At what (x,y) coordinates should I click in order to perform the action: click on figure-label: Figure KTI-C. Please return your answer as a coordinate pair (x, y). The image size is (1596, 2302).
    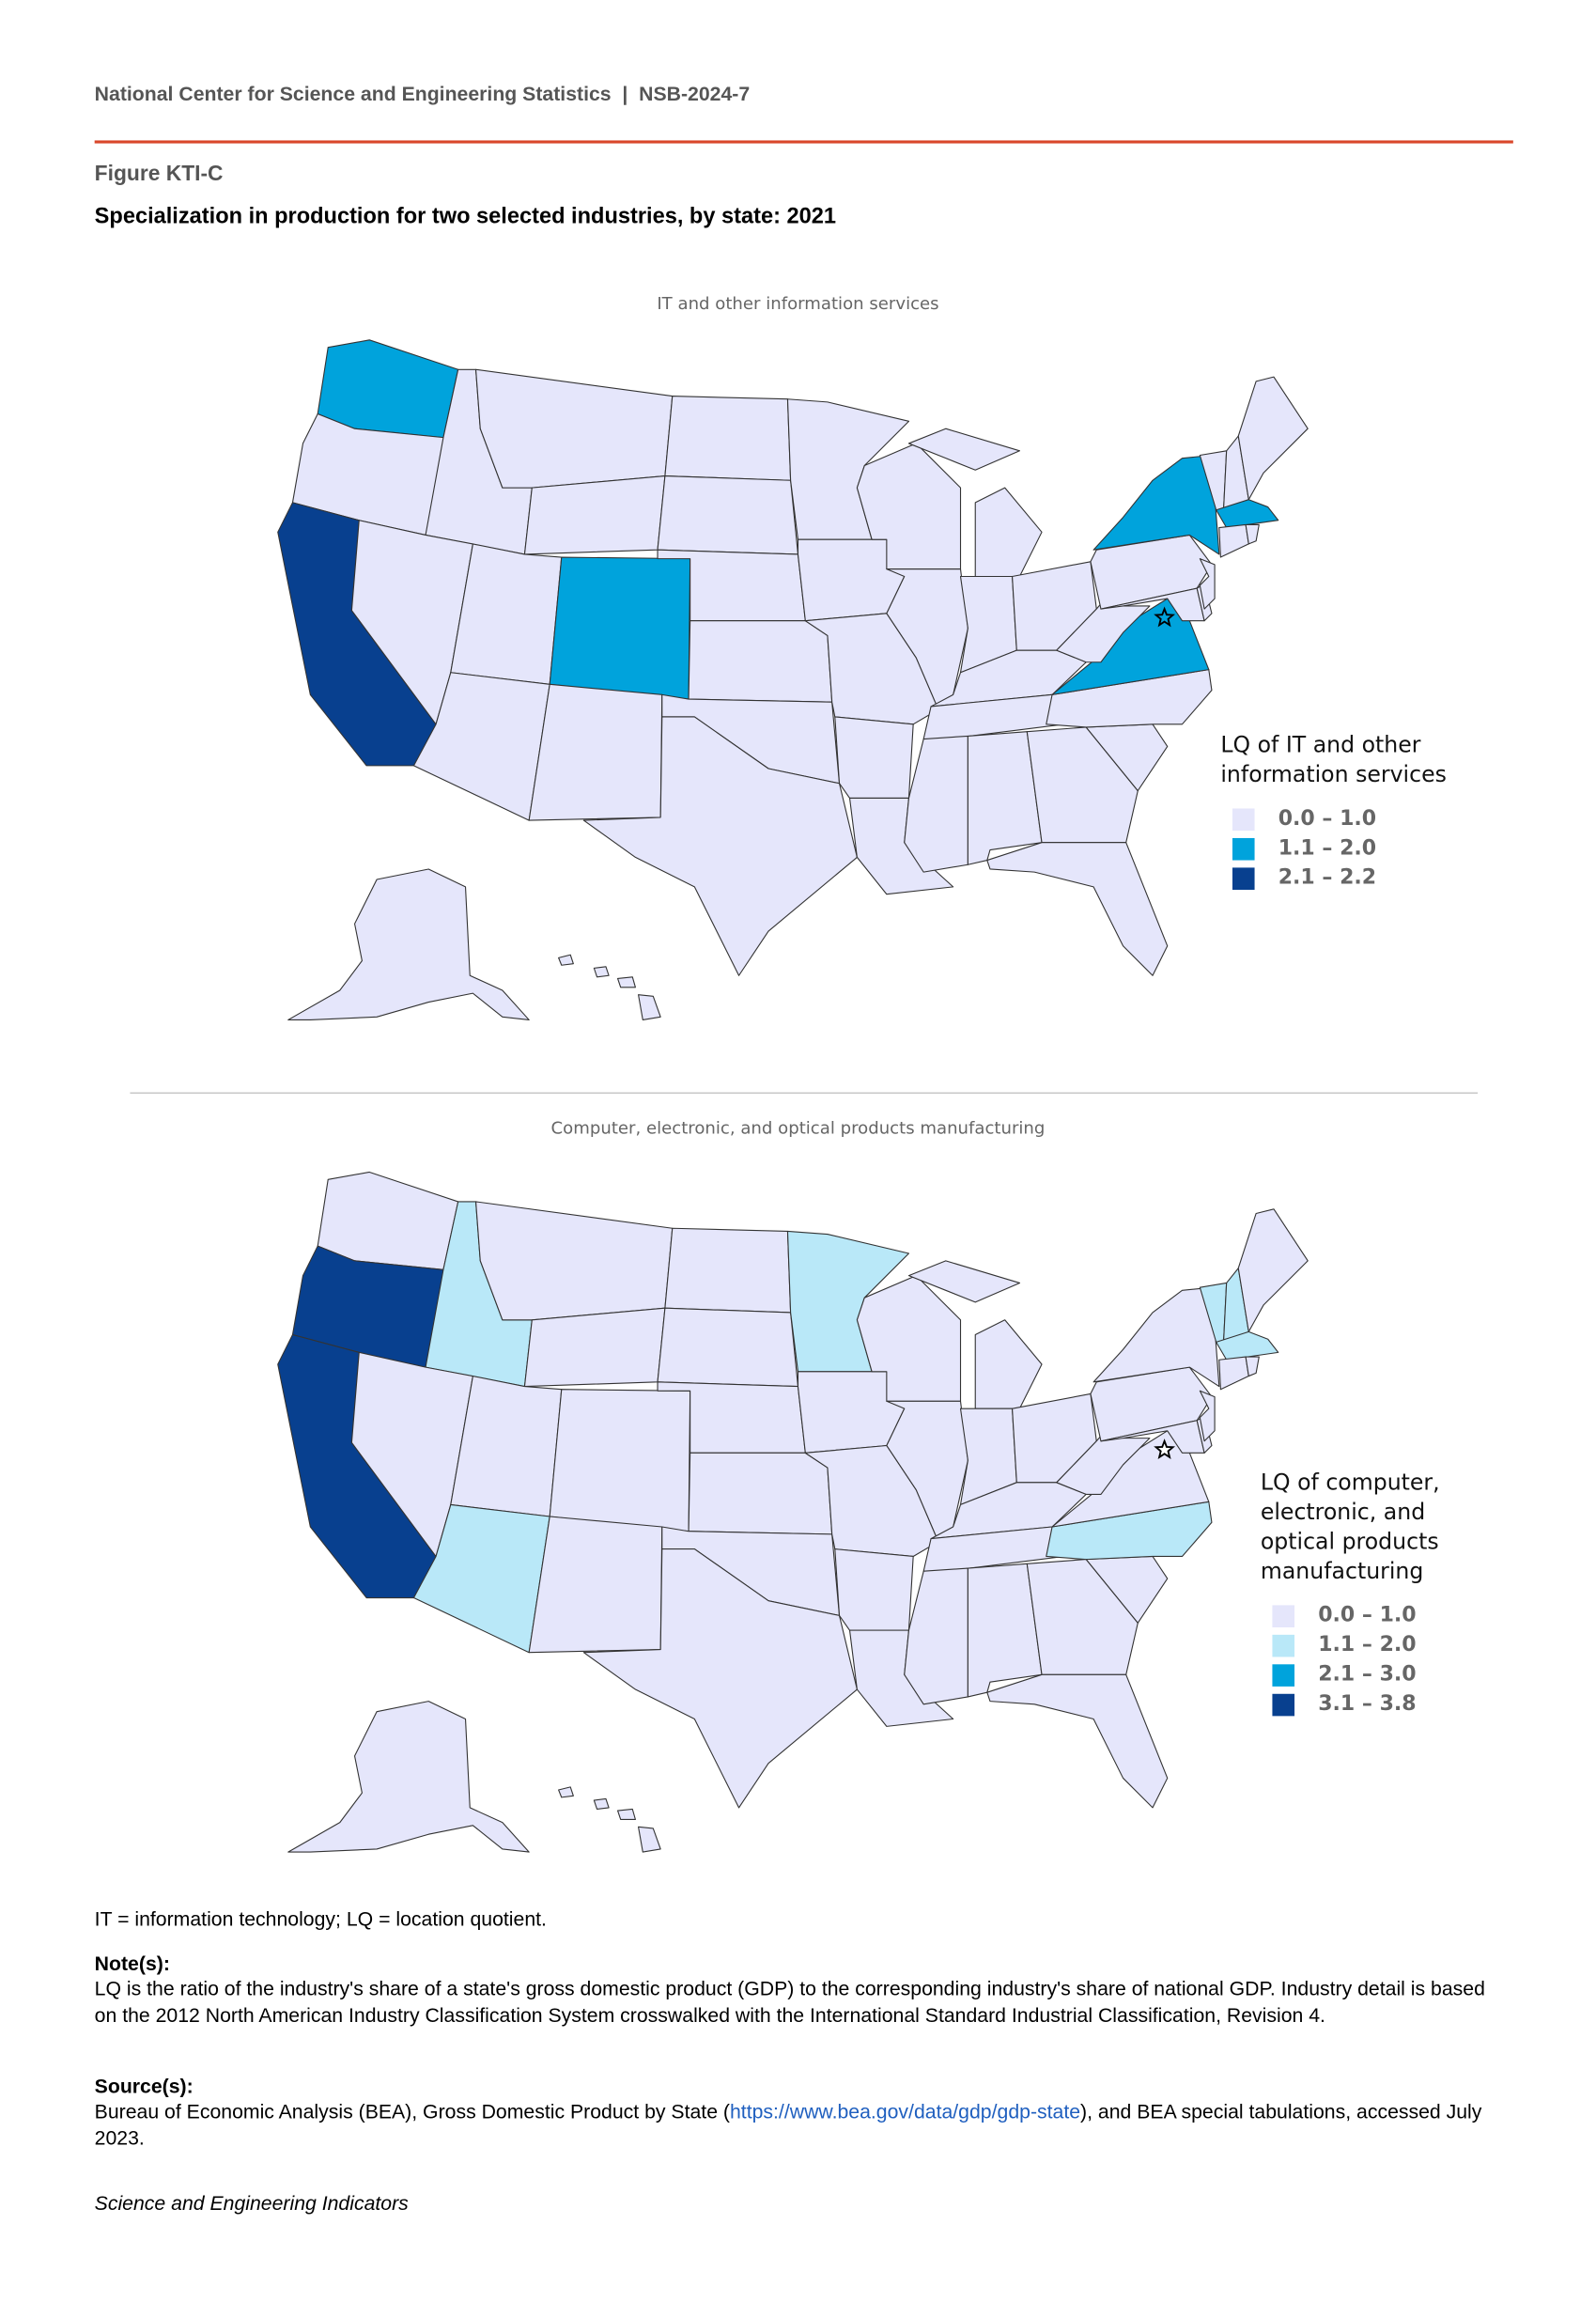
    Looking at the image, I should click on (159, 175).